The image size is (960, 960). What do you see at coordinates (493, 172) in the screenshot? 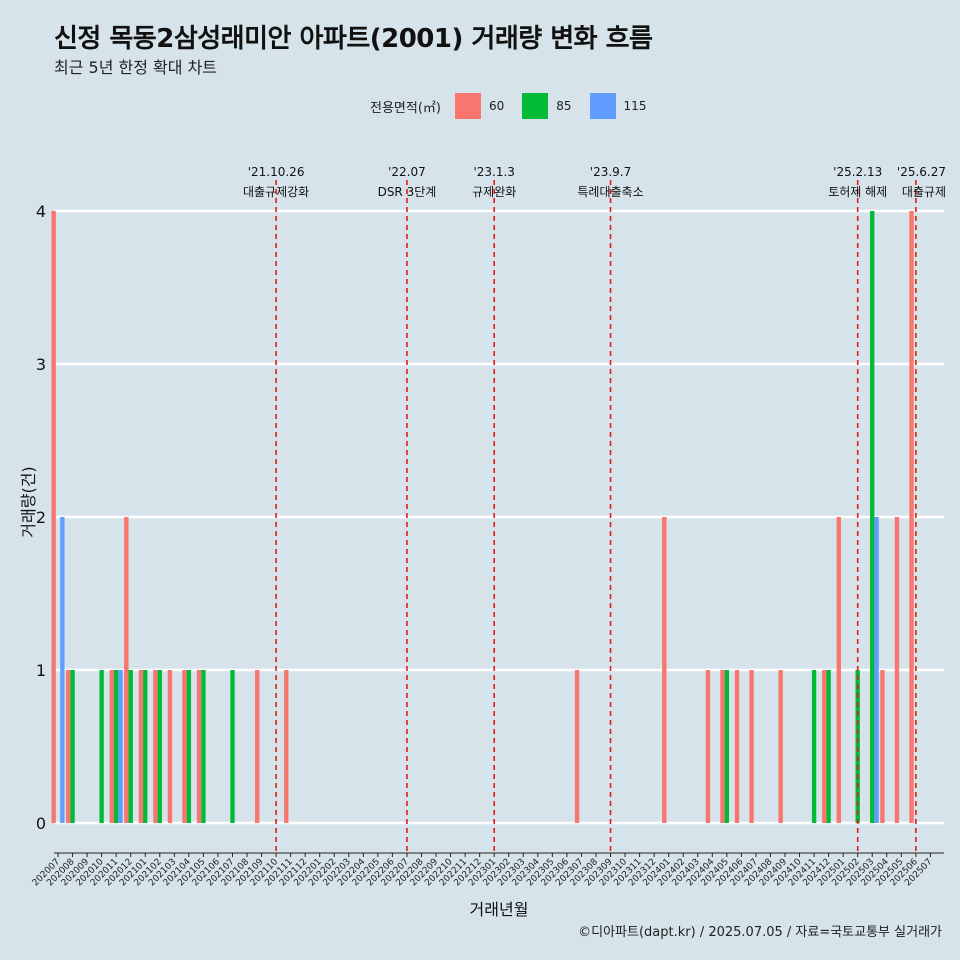
I see `annotation-date: '23.1.3` at bounding box center [493, 172].